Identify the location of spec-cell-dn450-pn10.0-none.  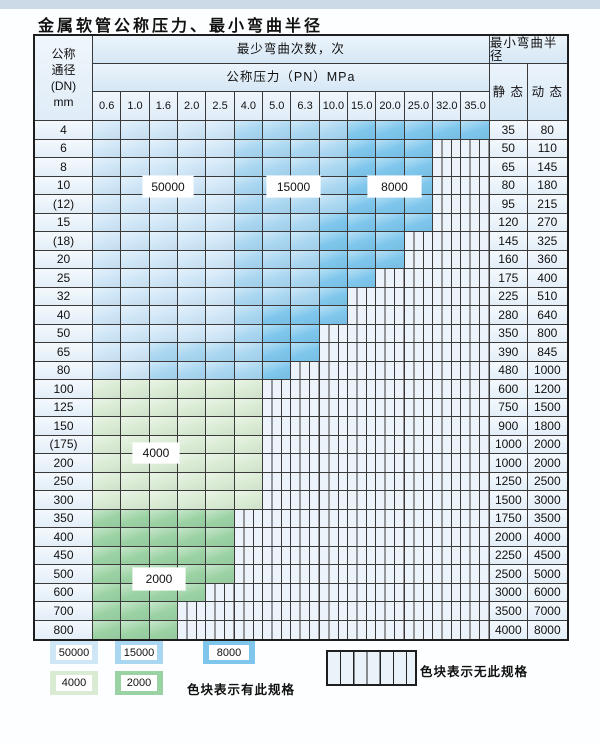
(334, 555).